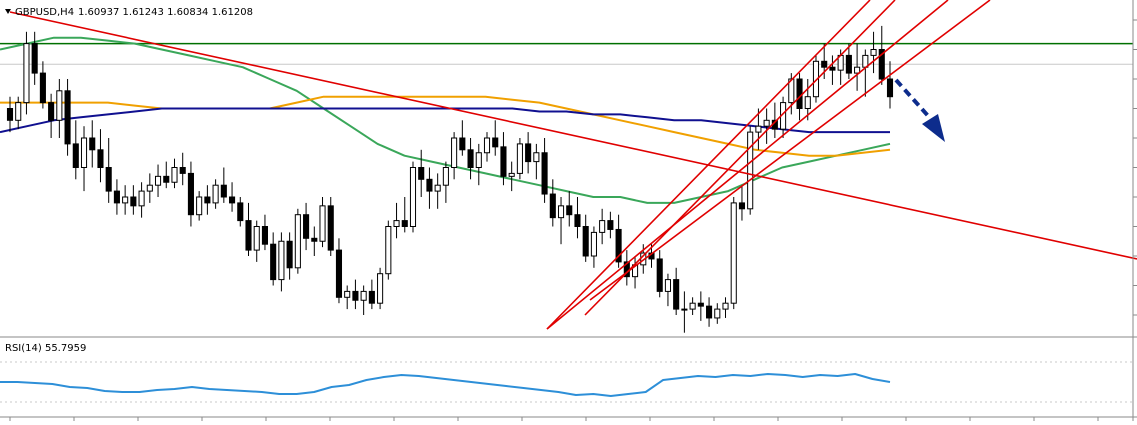 Image resolution: width=1137 pixels, height=425 pixels. I want to click on chevron-down-icon, so click(8, 11).